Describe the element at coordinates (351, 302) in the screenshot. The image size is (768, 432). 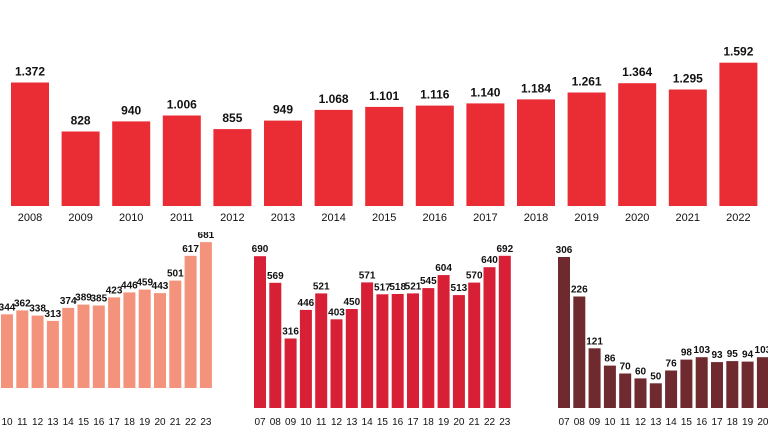
I see `value-label-13: 450` at that location.